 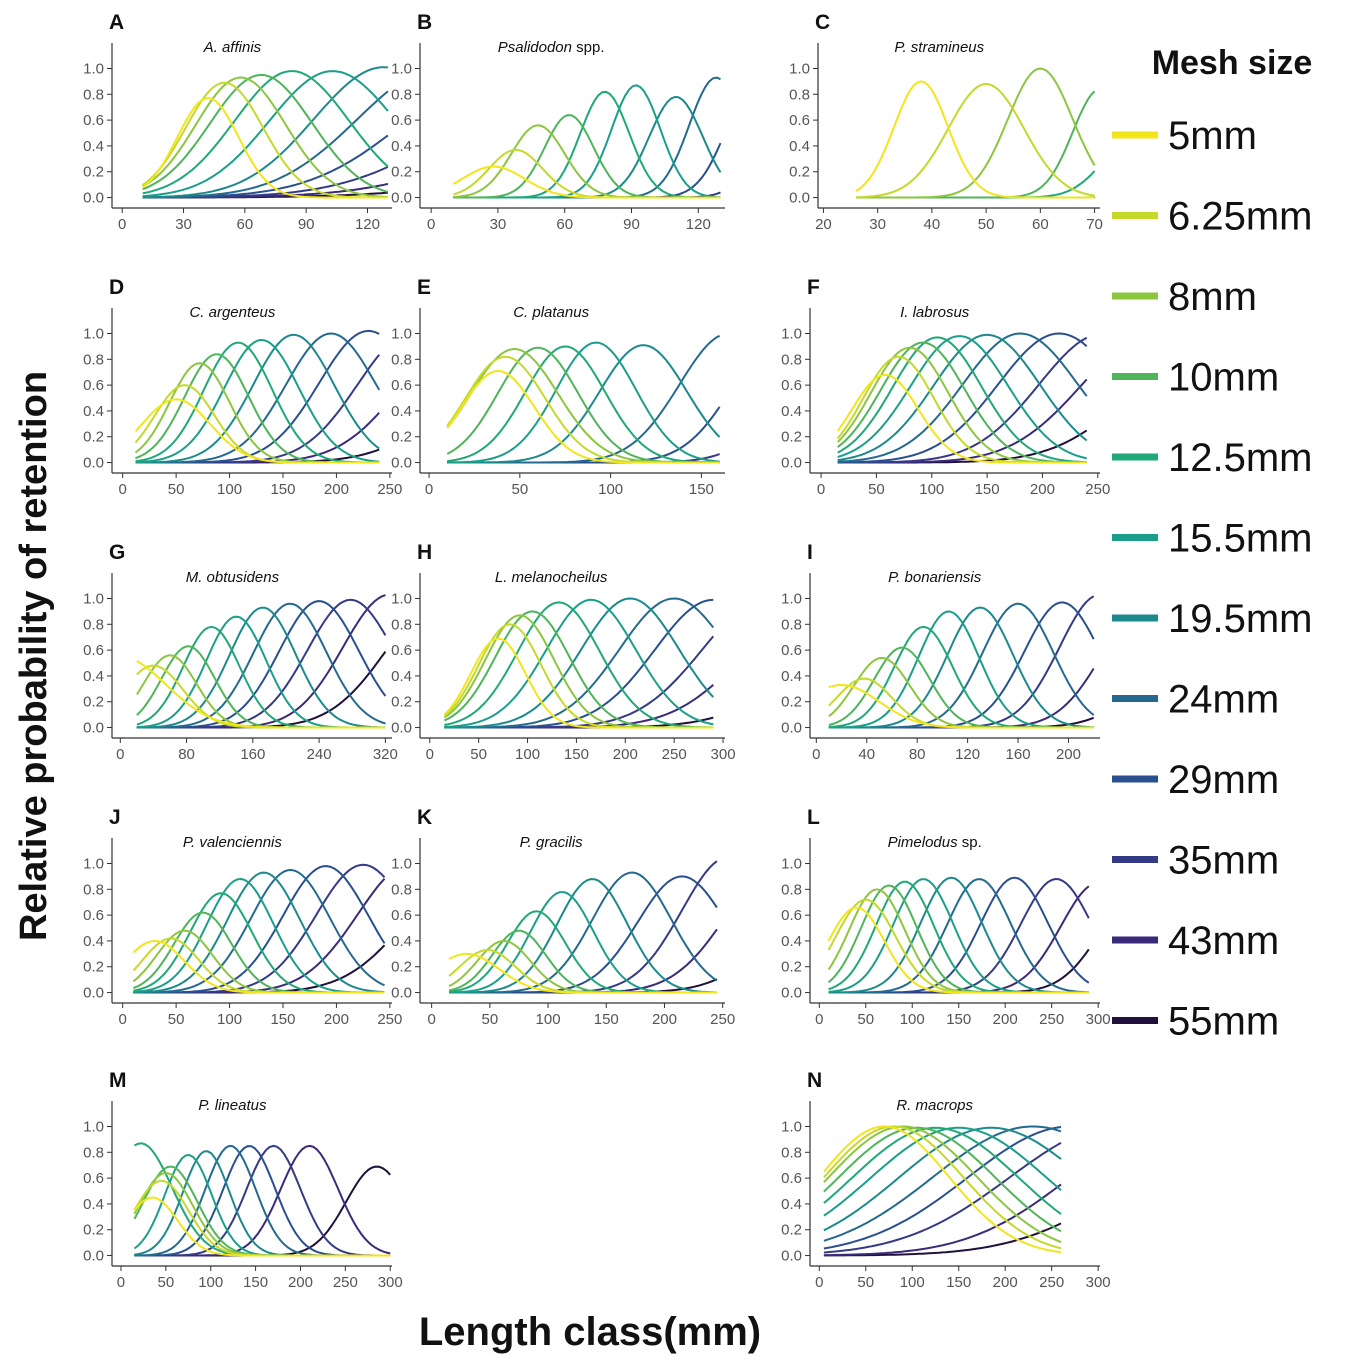 I want to click on x-tick-label: 60, so click(x=245, y=224).